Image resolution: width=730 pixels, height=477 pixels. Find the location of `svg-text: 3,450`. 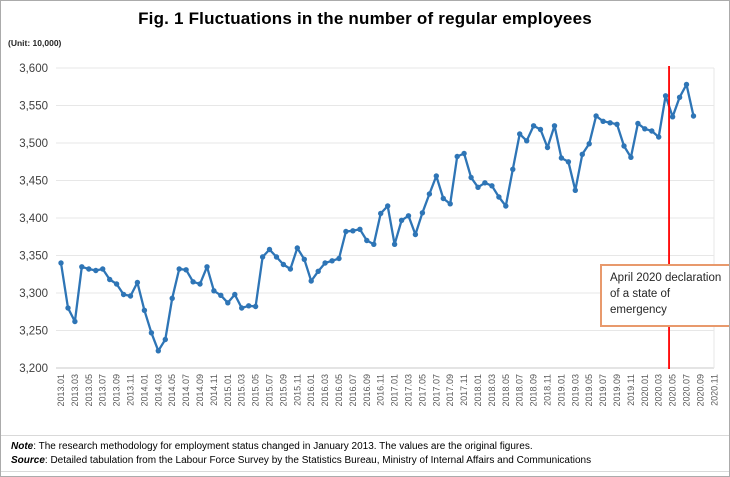

svg-text: 3,450 is located at coordinates (33, 182).